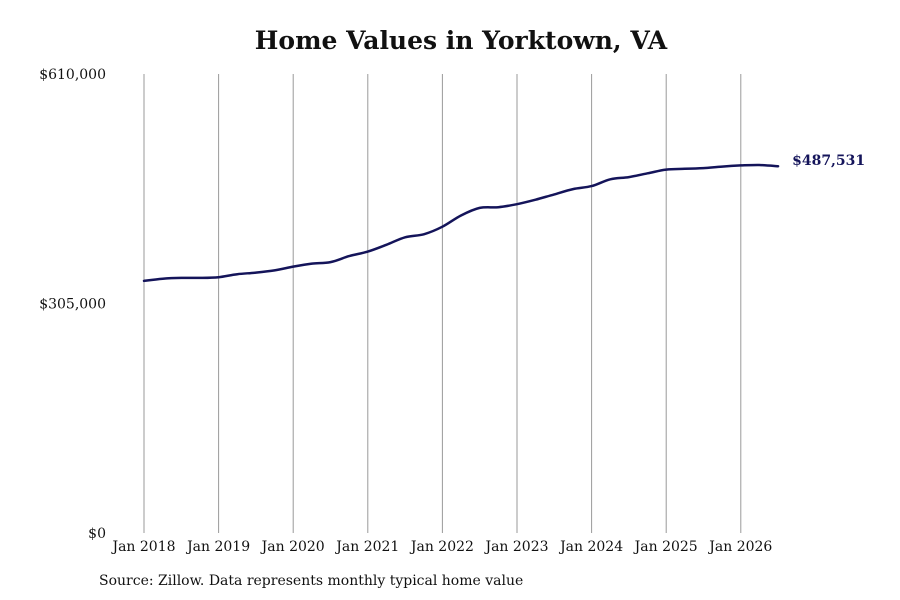 The width and height of the screenshot is (900, 600). Describe the element at coordinates (142, 547) in the screenshot. I see `x-tick-label: Jan 2018` at that location.